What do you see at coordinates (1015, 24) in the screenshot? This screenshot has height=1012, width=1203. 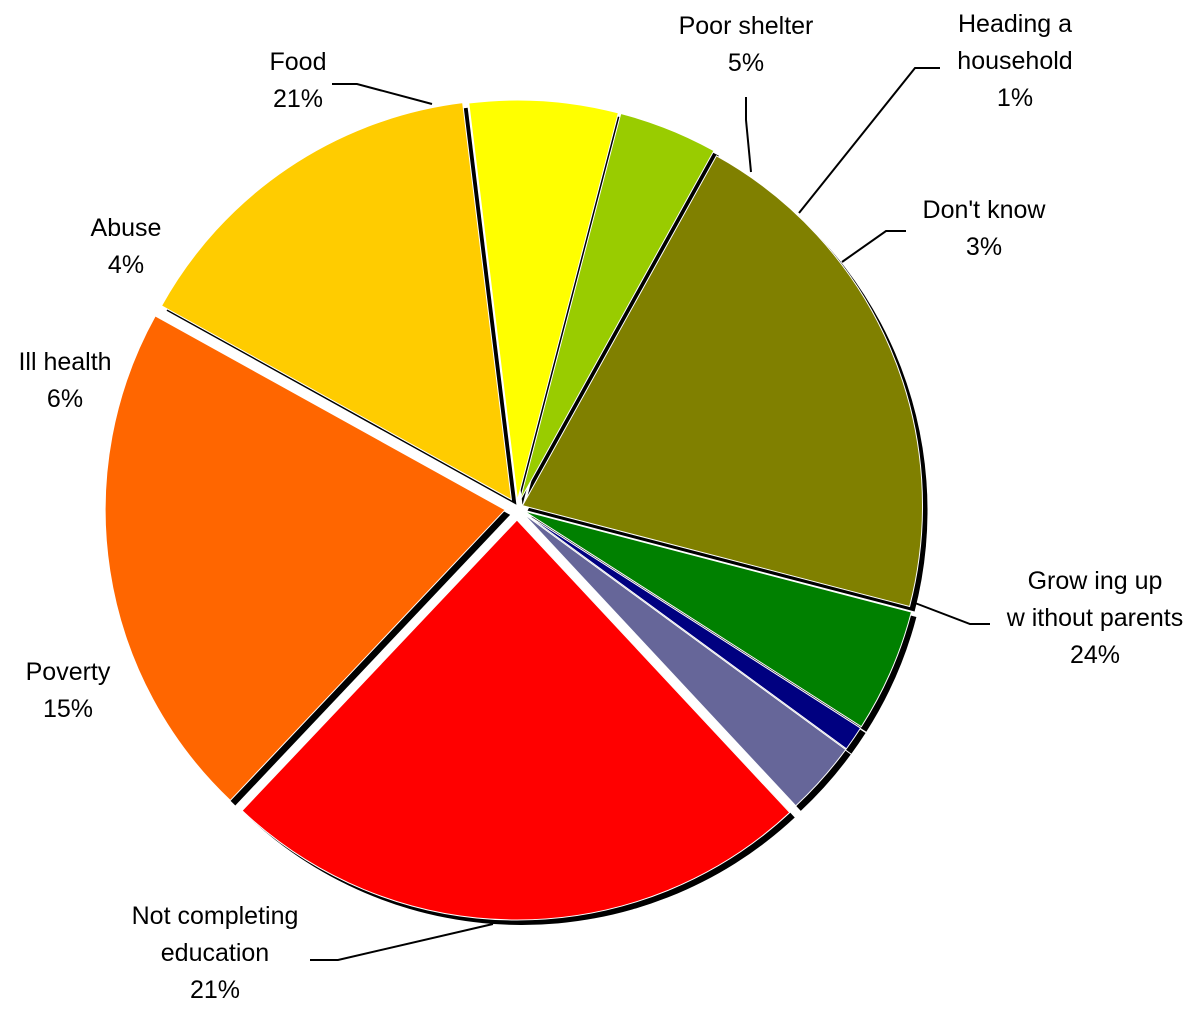 I see `slice-category-label: Heading a` at bounding box center [1015, 24].